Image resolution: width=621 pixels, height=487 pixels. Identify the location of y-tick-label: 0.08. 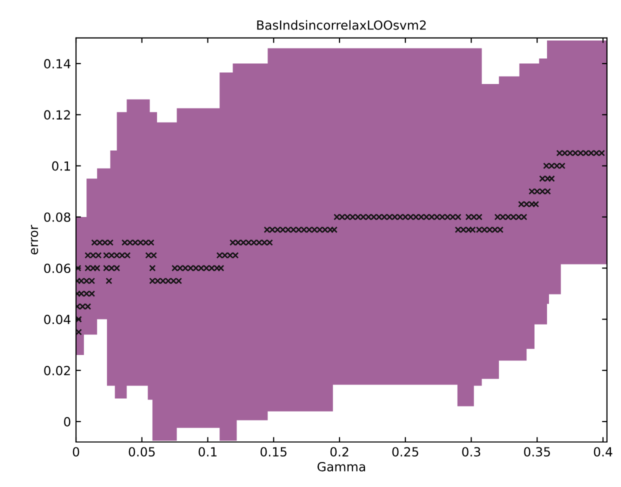
(57, 217).